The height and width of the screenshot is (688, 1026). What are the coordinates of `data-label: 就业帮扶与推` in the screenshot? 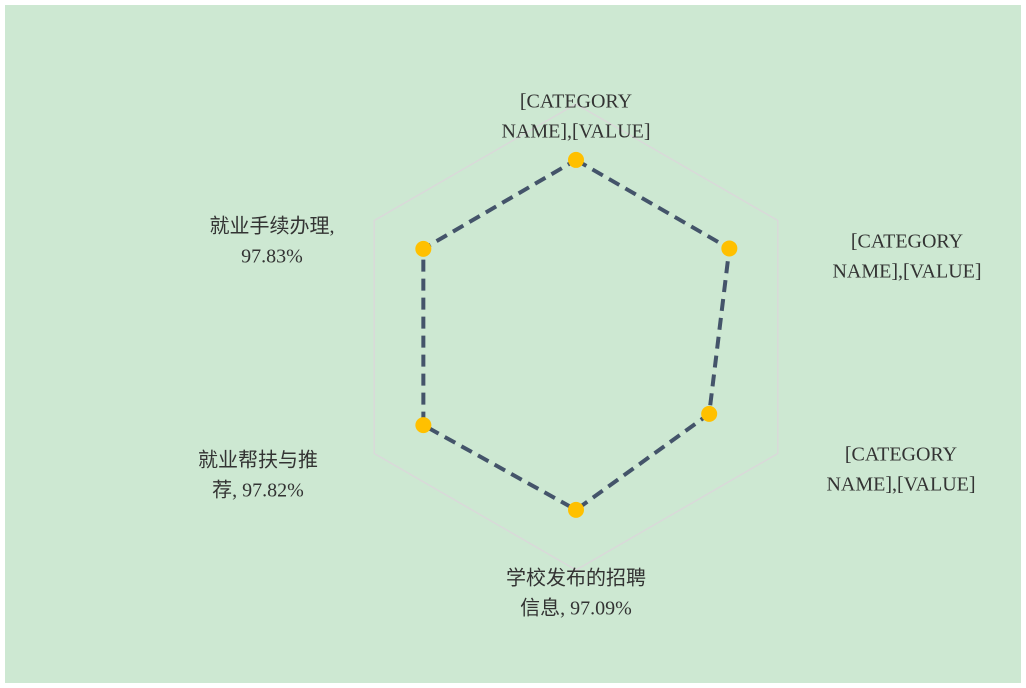 It's located at (258, 460).